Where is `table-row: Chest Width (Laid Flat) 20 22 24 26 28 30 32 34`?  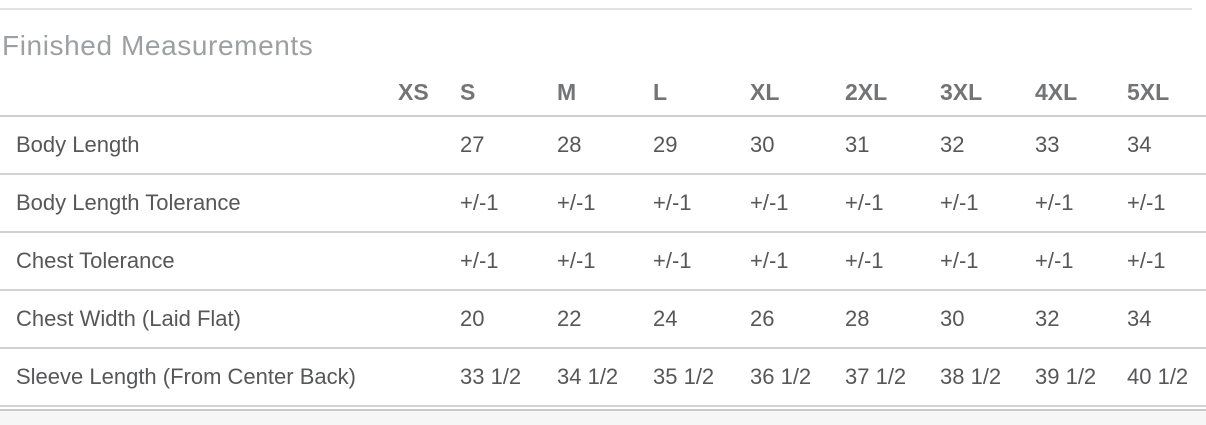
table-row: Chest Width (Laid Flat) 20 22 24 26 28 30 32 34 is located at coordinates (603, 319).